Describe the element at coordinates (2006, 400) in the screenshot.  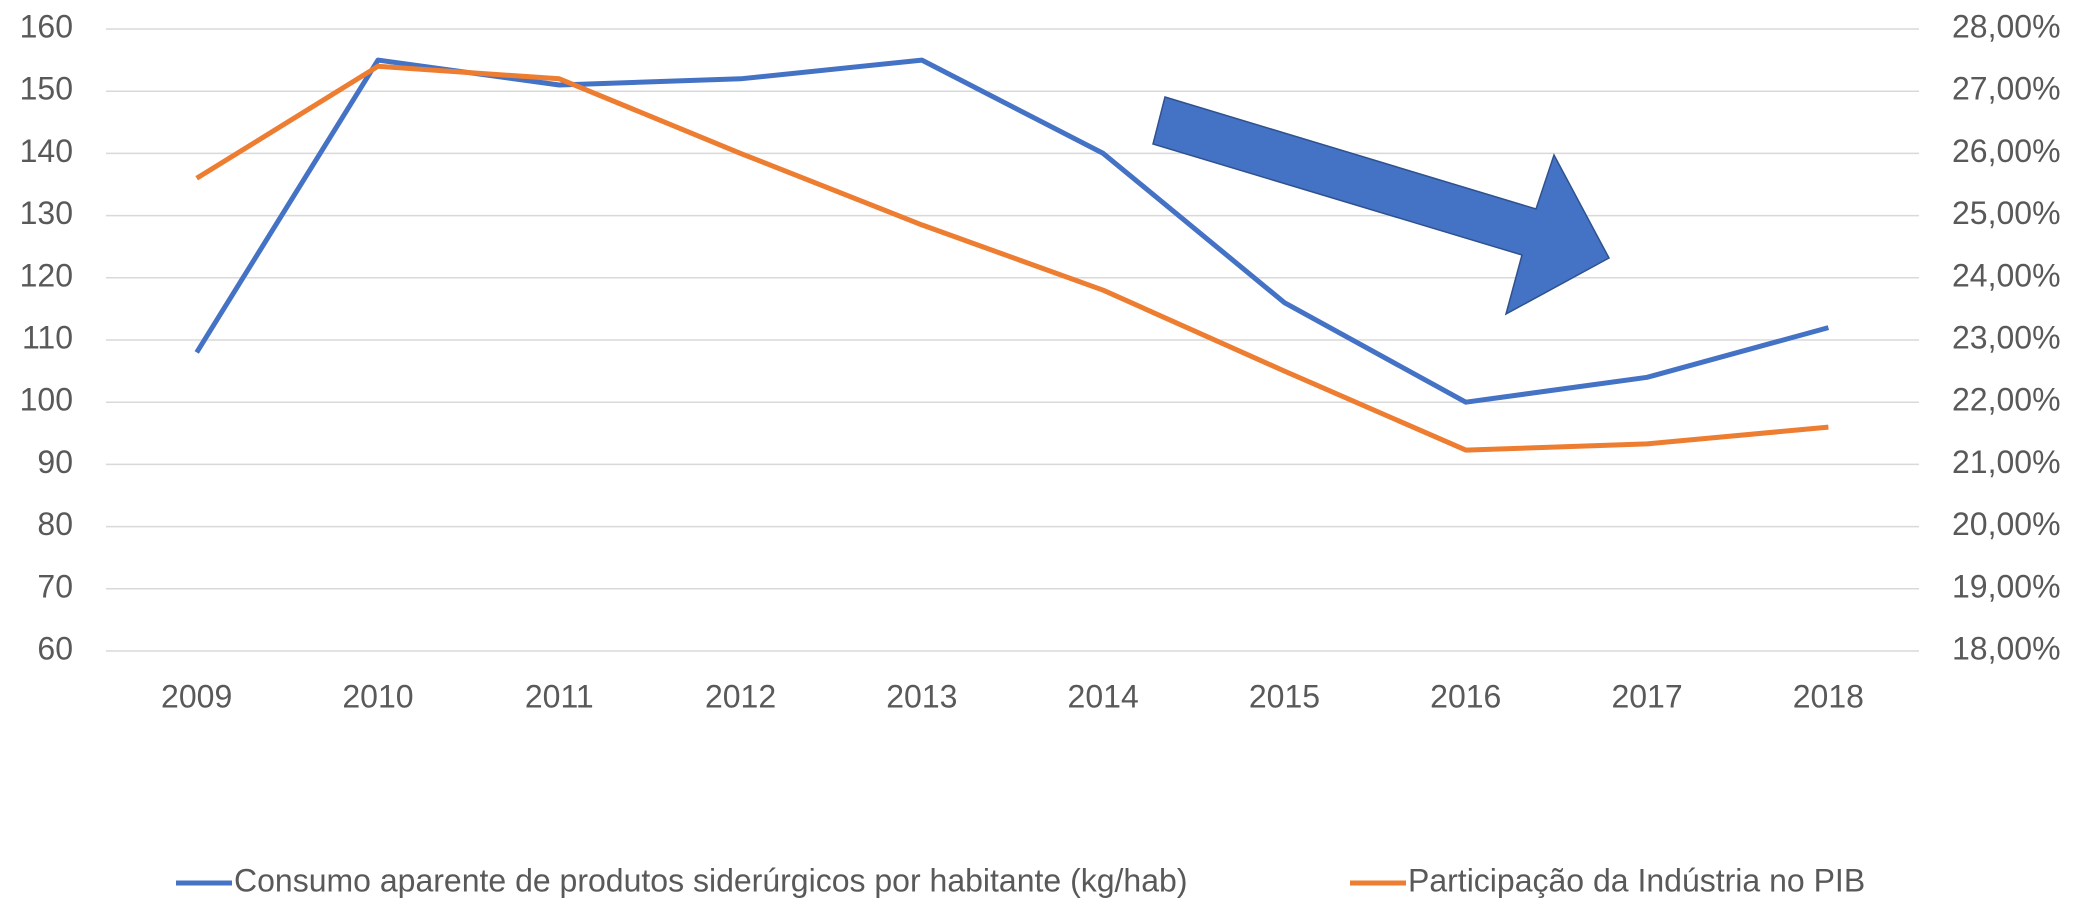
I see `y2-tick-label: 22,00%` at that location.